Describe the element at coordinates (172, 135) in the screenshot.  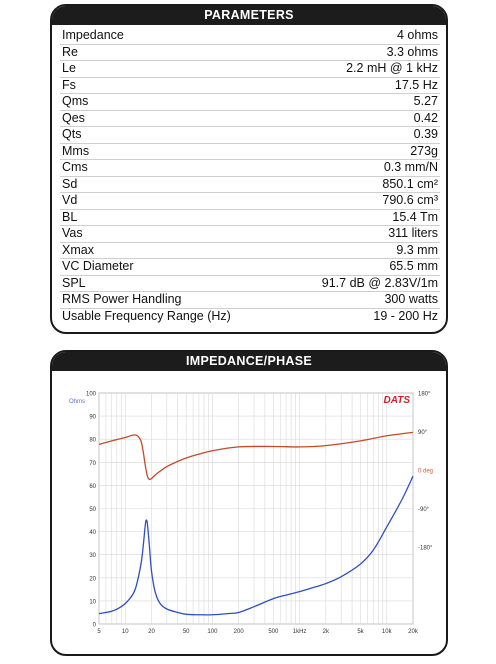
I see `parameter-name: Qts` at that location.